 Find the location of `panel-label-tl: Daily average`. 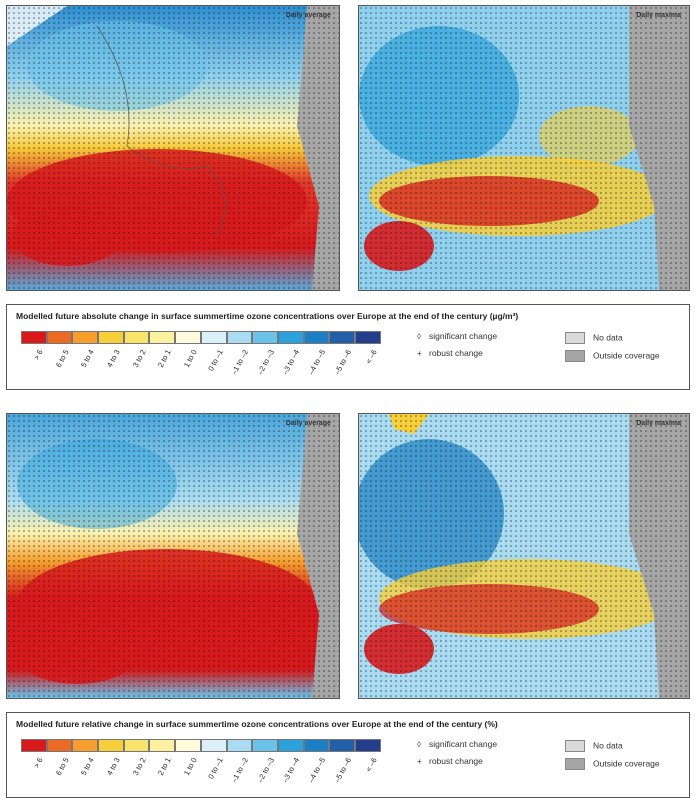

panel-label-tl: Daily average is located at coordinates (308, 15).